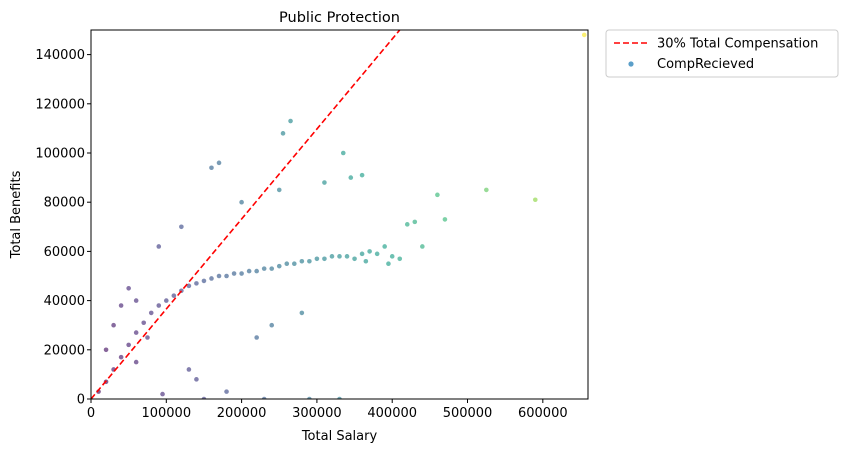 The width and height of the screenshot is (847, 457). What do you see at coordinates (81, 400) in the screenshot?
I see `y-tick-label: 0` at bounding box center [81, 400].